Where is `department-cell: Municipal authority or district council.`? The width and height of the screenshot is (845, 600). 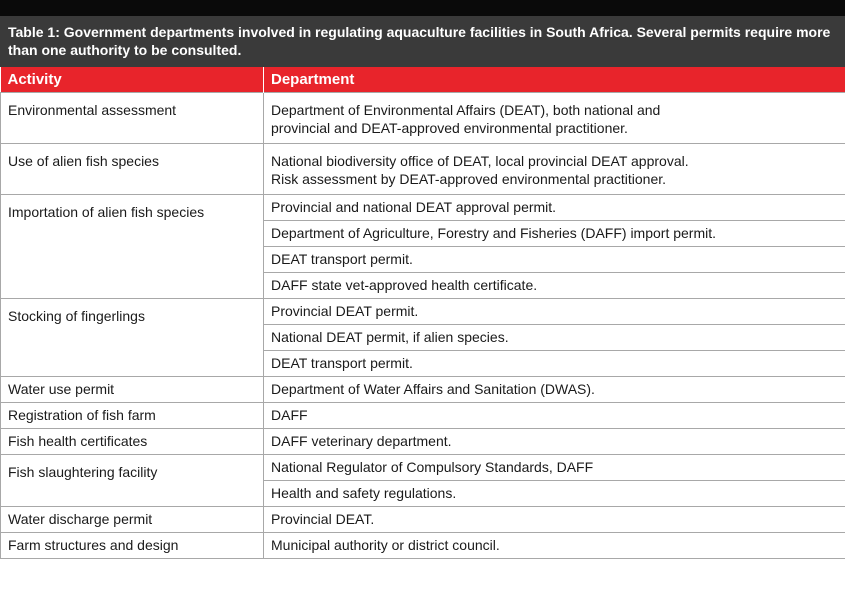 department-cell: Municipal authority or district council. is located at coordinates (554, 545).